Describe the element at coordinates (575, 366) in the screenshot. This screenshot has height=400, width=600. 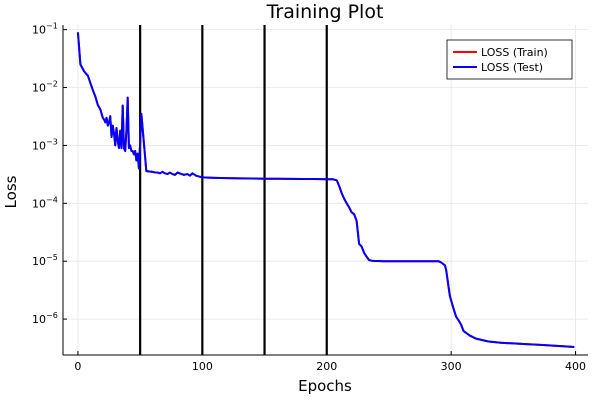
I see `x-tick-label: 400` at that location.